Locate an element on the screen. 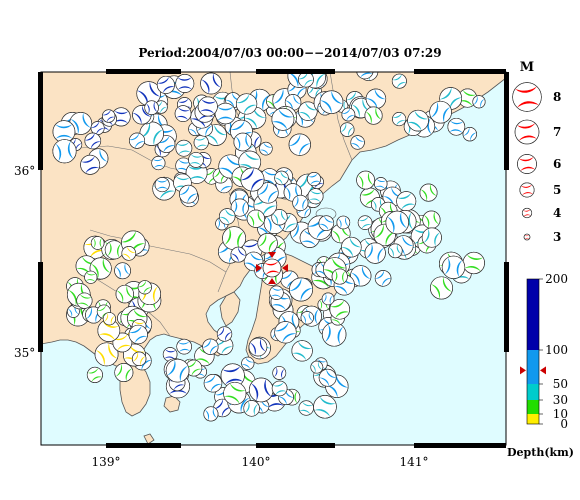 This screenshot has height=500, width=580. highlight-marker-bottom is located at coordinates (272, 281).